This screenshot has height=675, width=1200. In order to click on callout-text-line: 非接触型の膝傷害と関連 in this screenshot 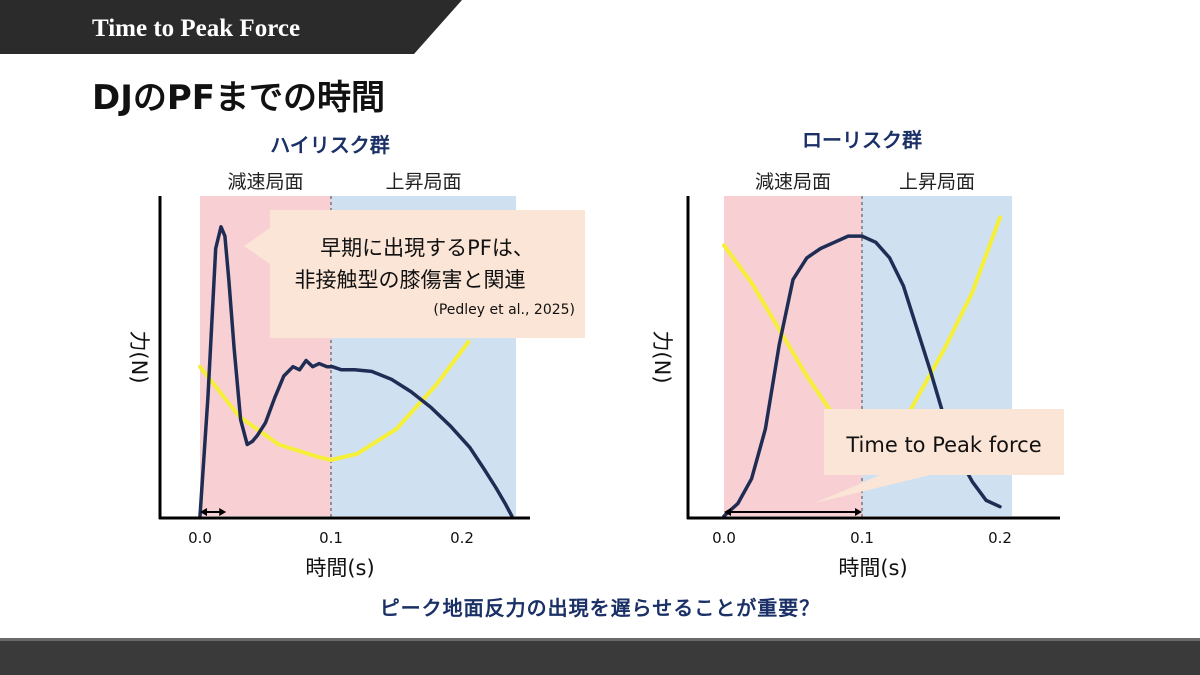, I will do `click(410, 280)`.